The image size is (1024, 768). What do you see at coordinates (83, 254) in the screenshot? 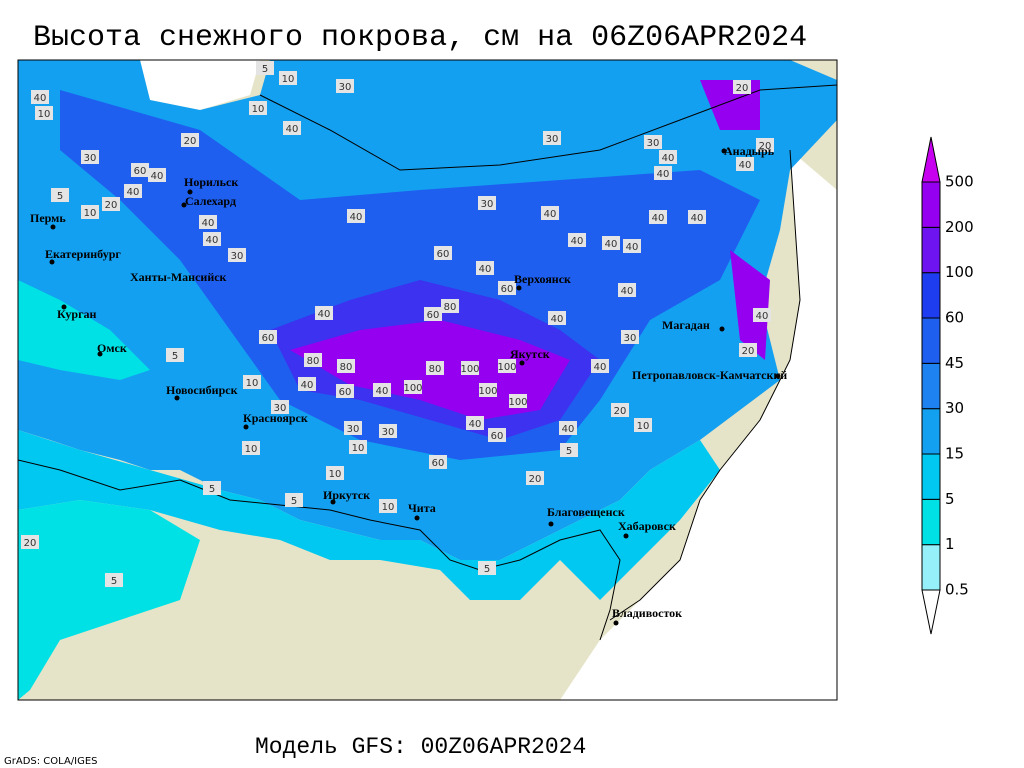
I see `city-label: Екатеринбург` at bounding box center [83, 254].